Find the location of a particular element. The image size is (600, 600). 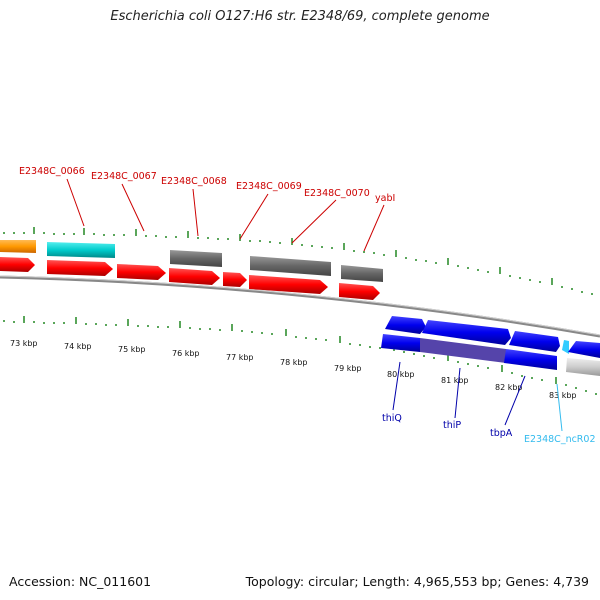

scale-label: 82 kbp is located at coordinates (509, 387).